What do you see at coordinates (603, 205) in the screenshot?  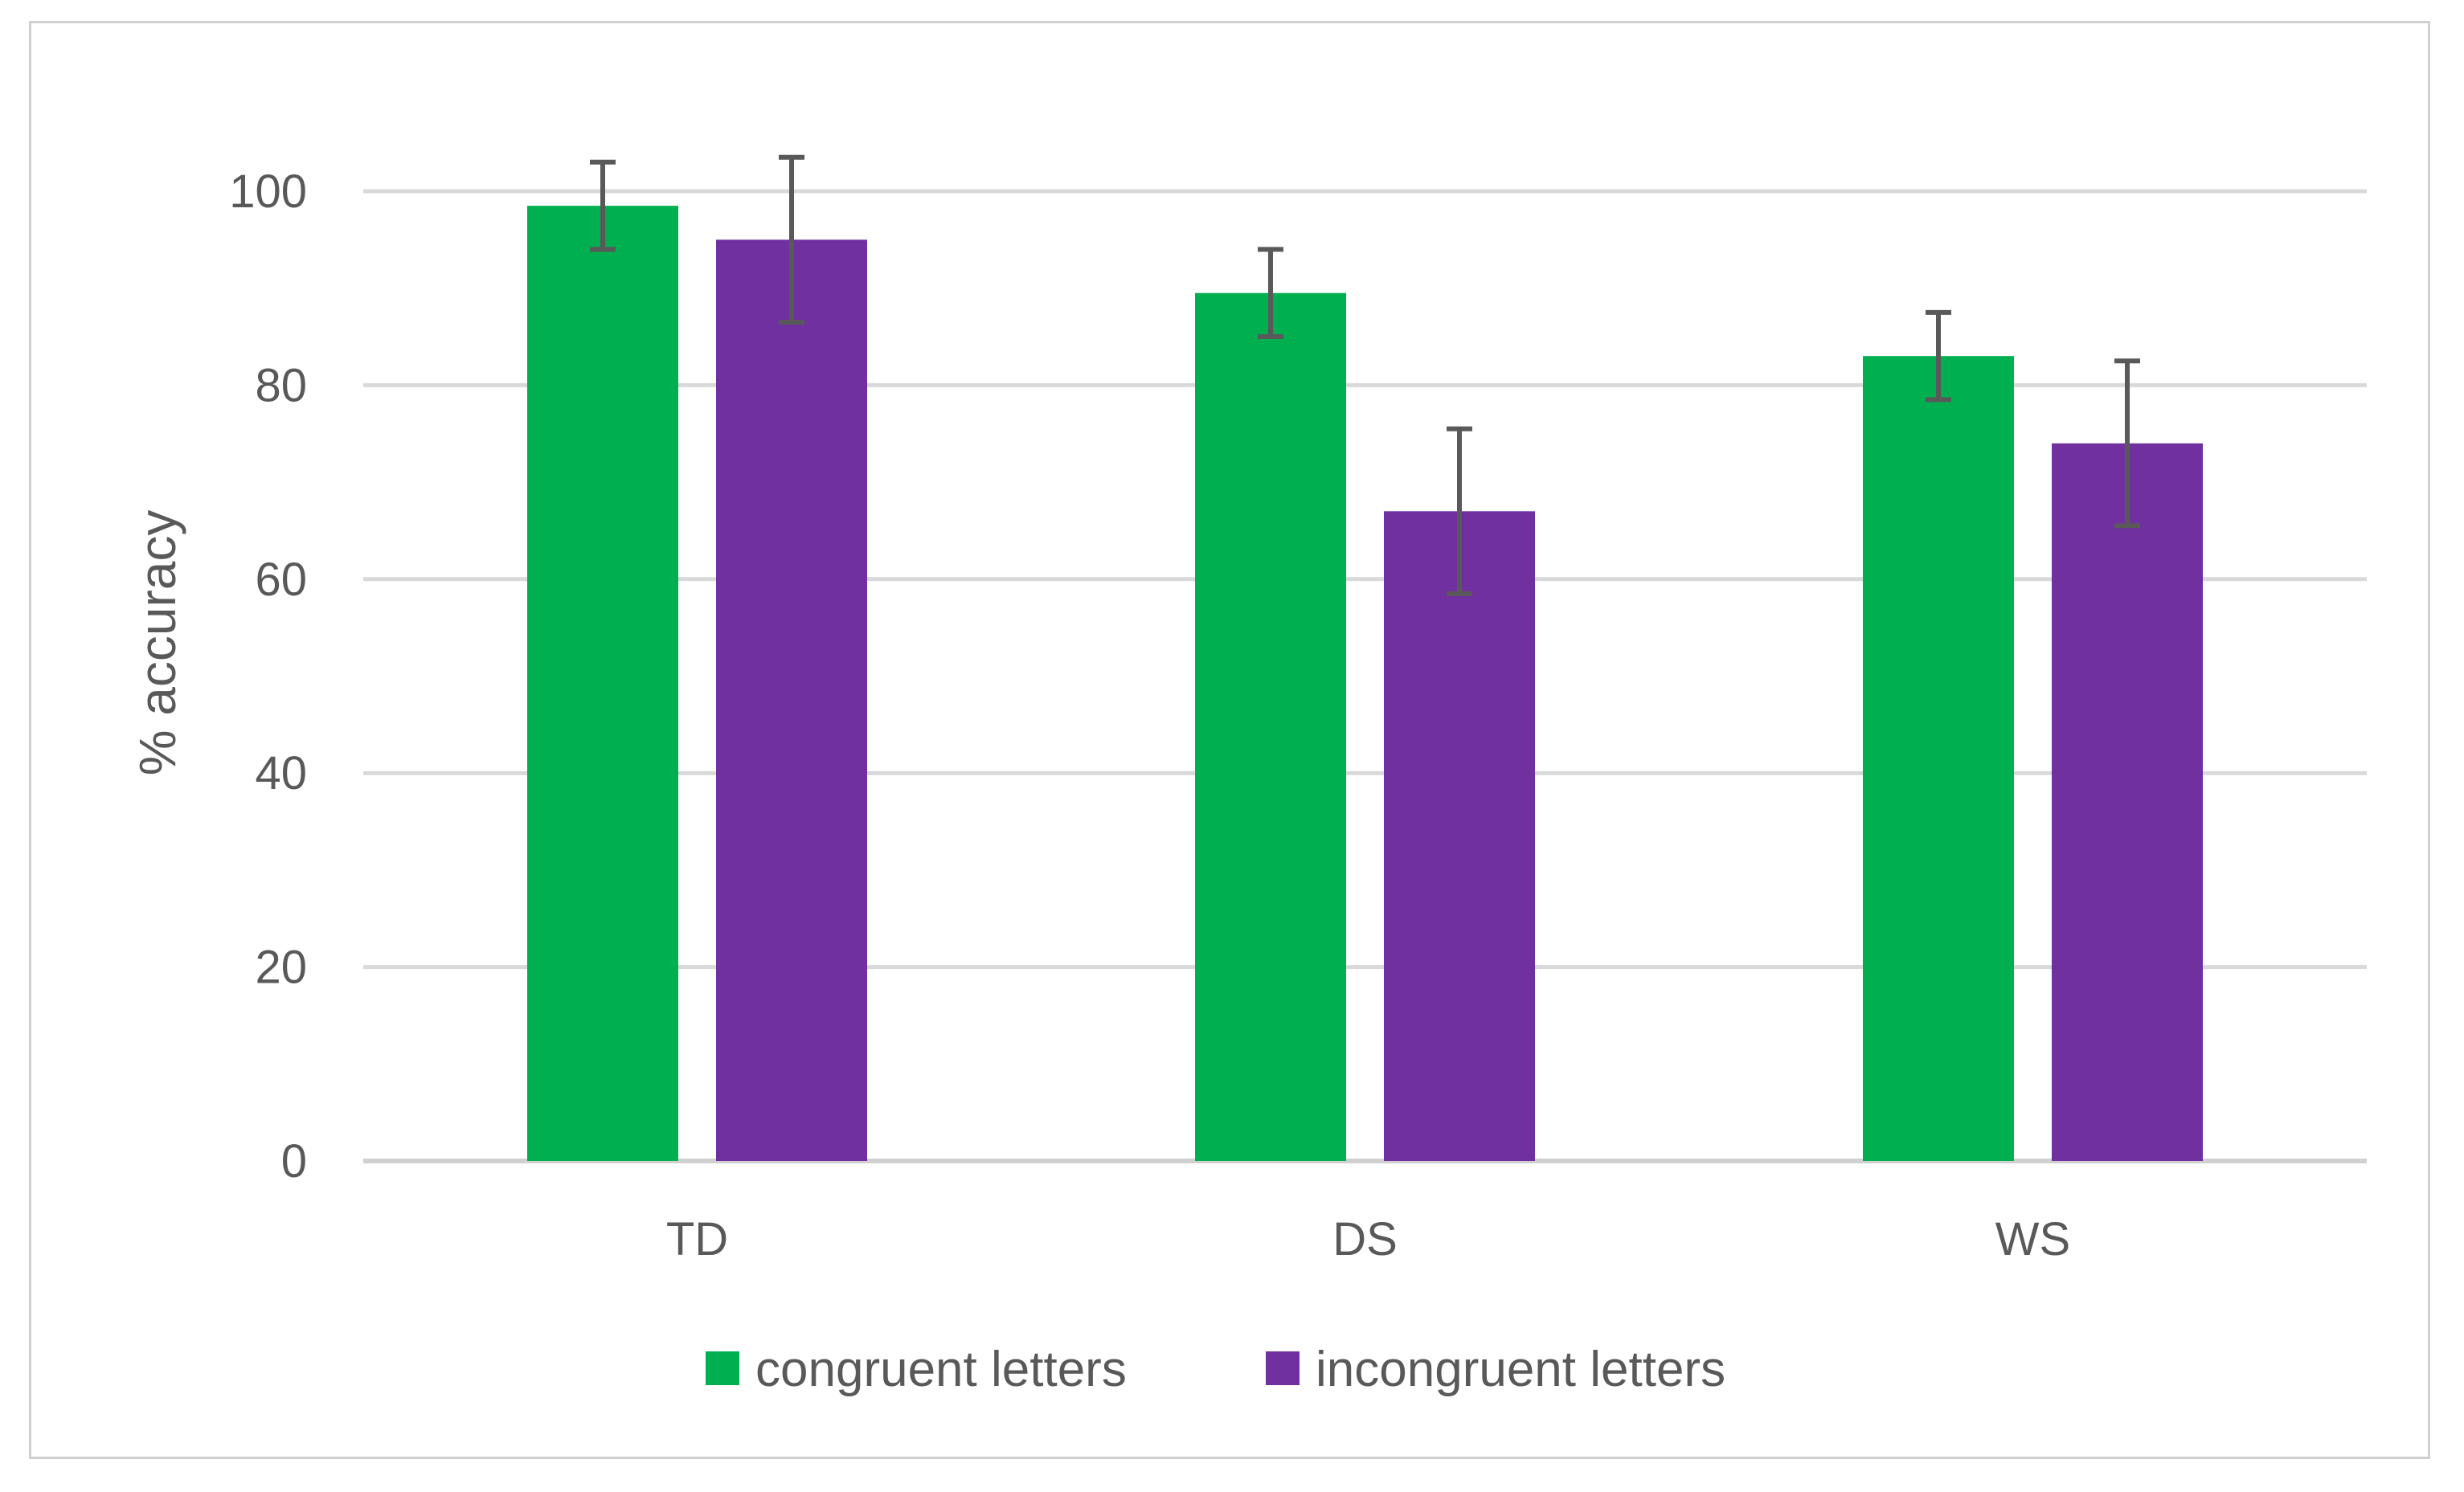 I see `error-bar-td-congruent-letters` at bounding box center [603, 205].